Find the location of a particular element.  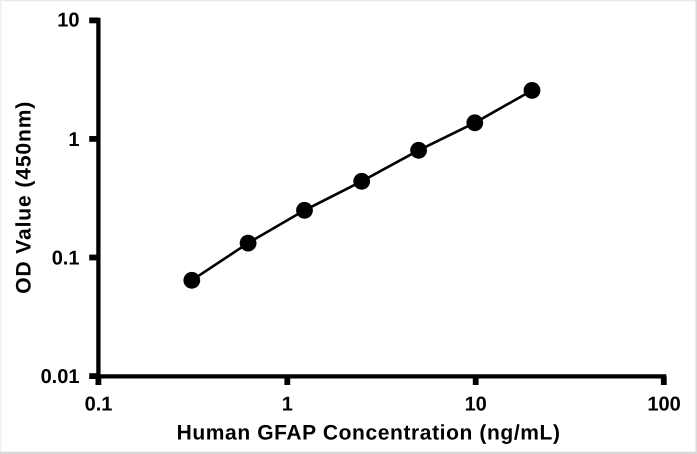

svg-text: OD Value (450nm) is located at coordinates (24, 197).